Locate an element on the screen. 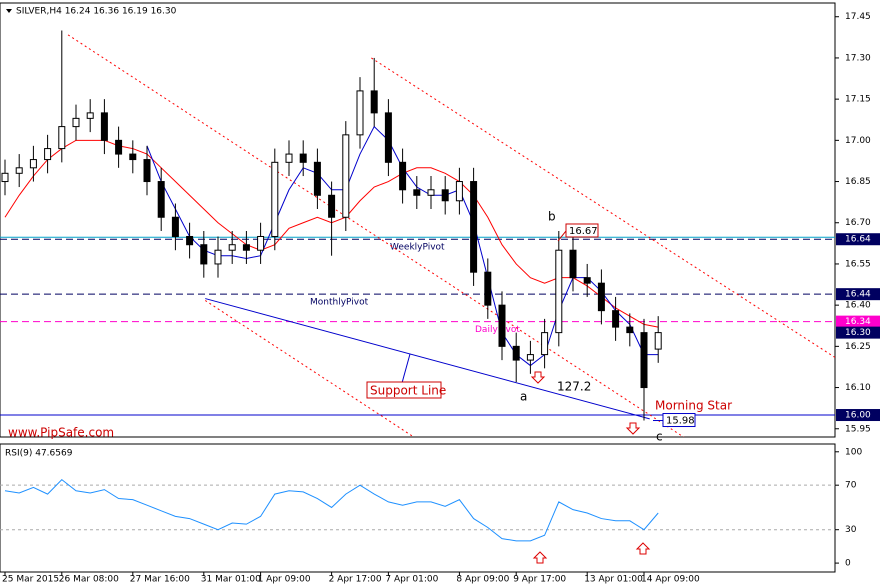 The image size is (880, 587). label-leader is located at coordinates (406, 368).